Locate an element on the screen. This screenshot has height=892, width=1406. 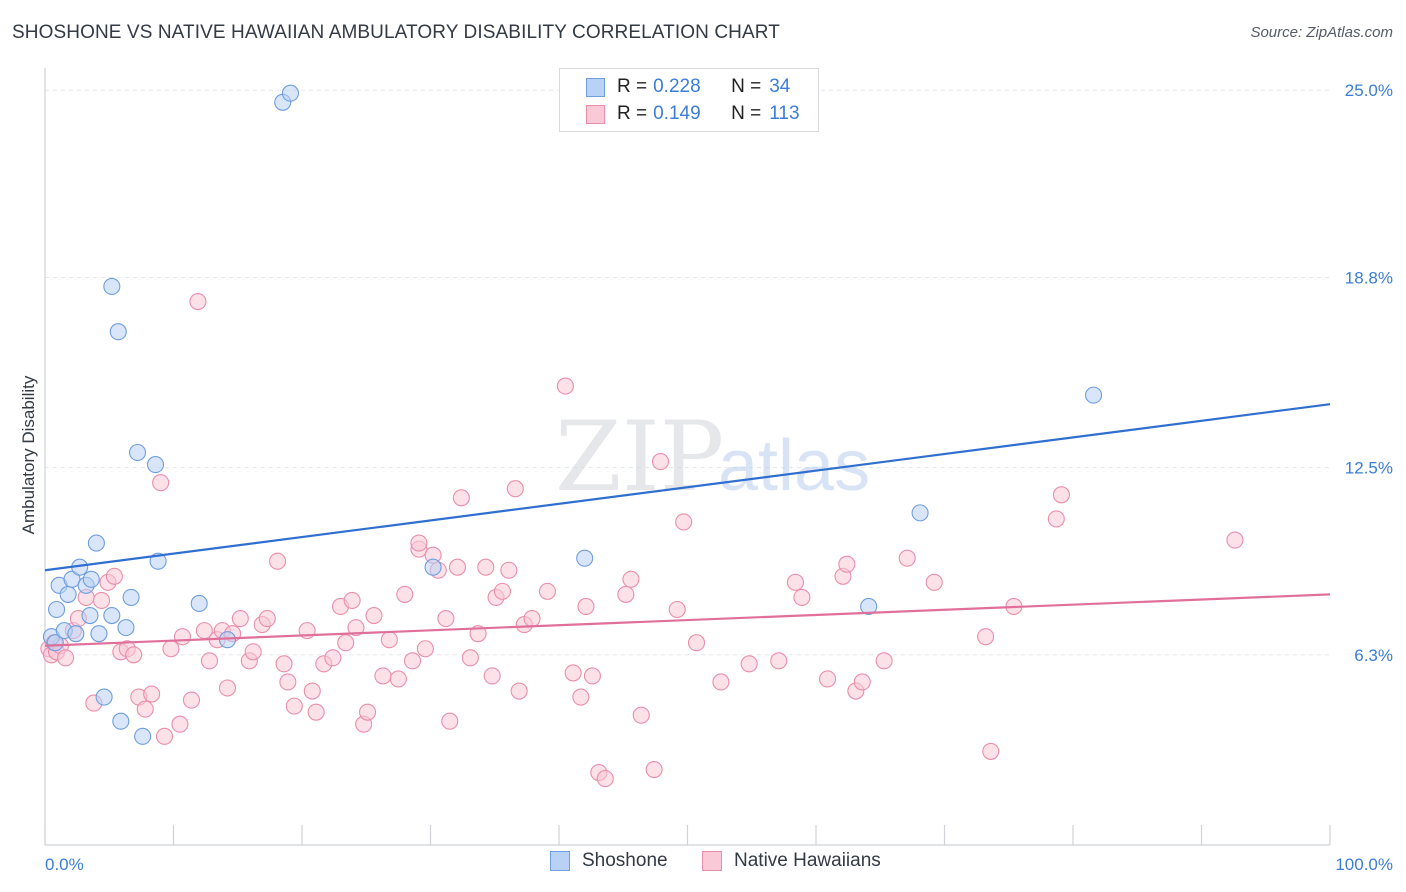
legend-row-shoshone: R = 0.228 N = 34 is located at coordinates (688, 87).